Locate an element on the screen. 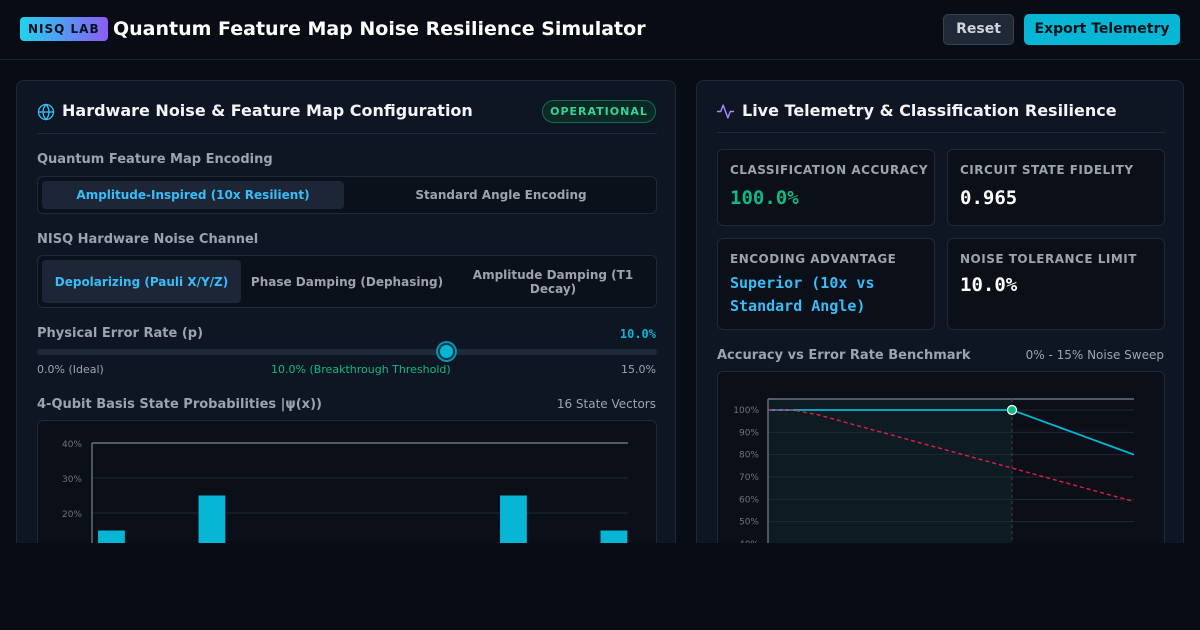 The height and width of the screenshot is (630, 1200). noise-tolerance-value: 10.0% is located at coordinates (989, 285).